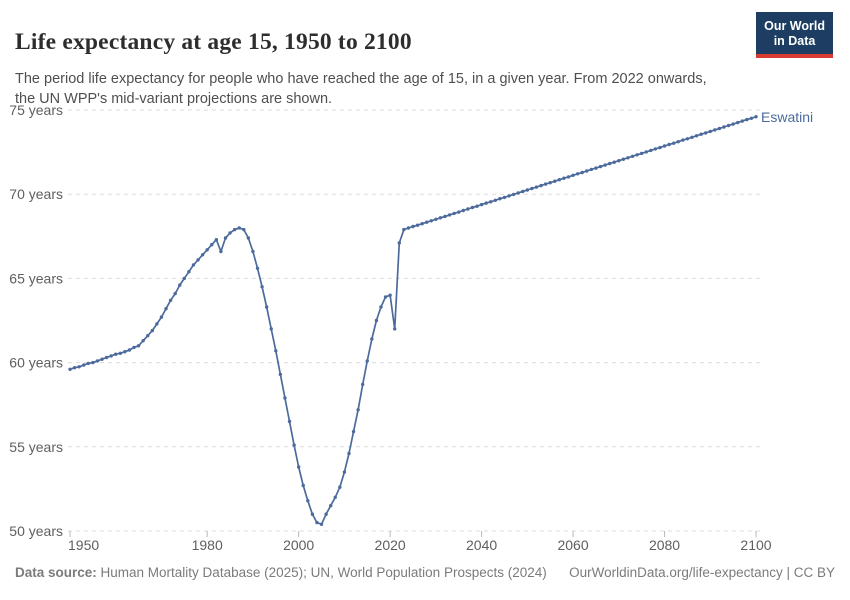 The image size is (850, 600). Describe the element at coordinates (787, 117) in the screenshot. I see `entity-label: Eswatini` at that location.